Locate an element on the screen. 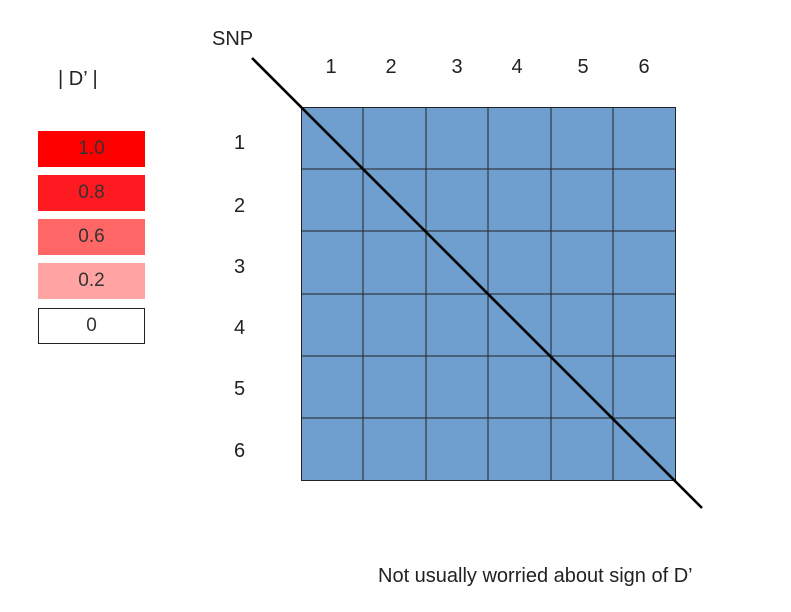 This screenshot has height=612, width=791. legend-item-0: 0 is located at coordinates (91, 326).